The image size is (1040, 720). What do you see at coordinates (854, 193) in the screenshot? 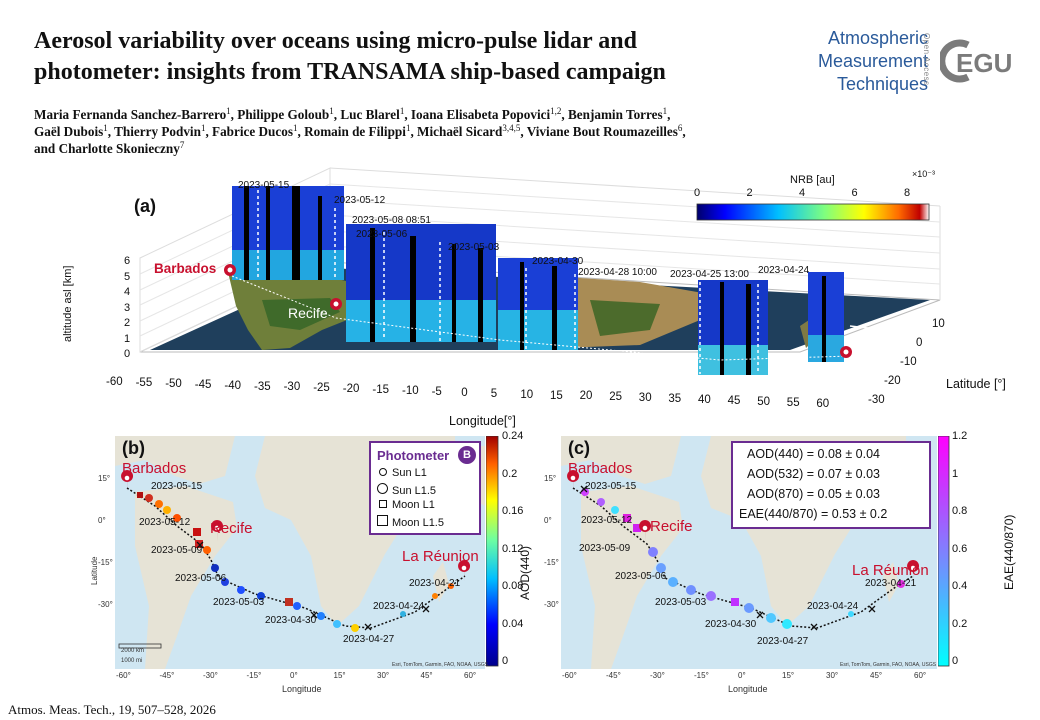
I see `nrb-colorbar-tick: 6` at bounding box center [854, 193].